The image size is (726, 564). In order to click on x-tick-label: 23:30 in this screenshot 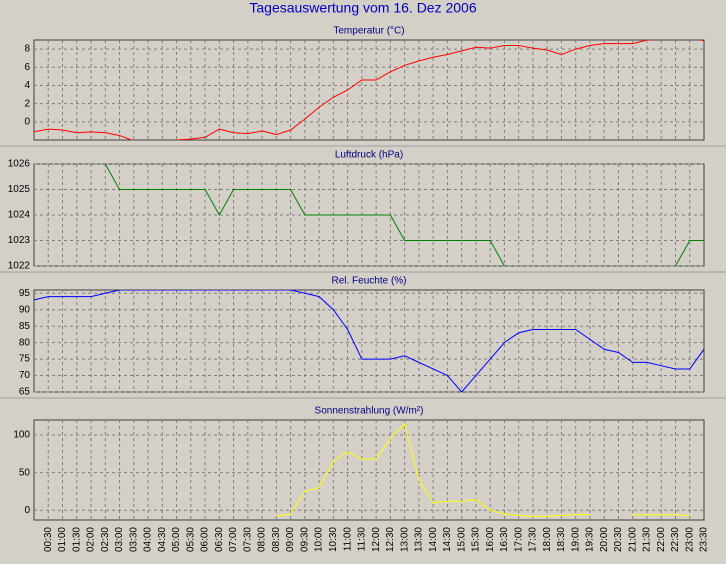, I will do `click(704, 539)`.